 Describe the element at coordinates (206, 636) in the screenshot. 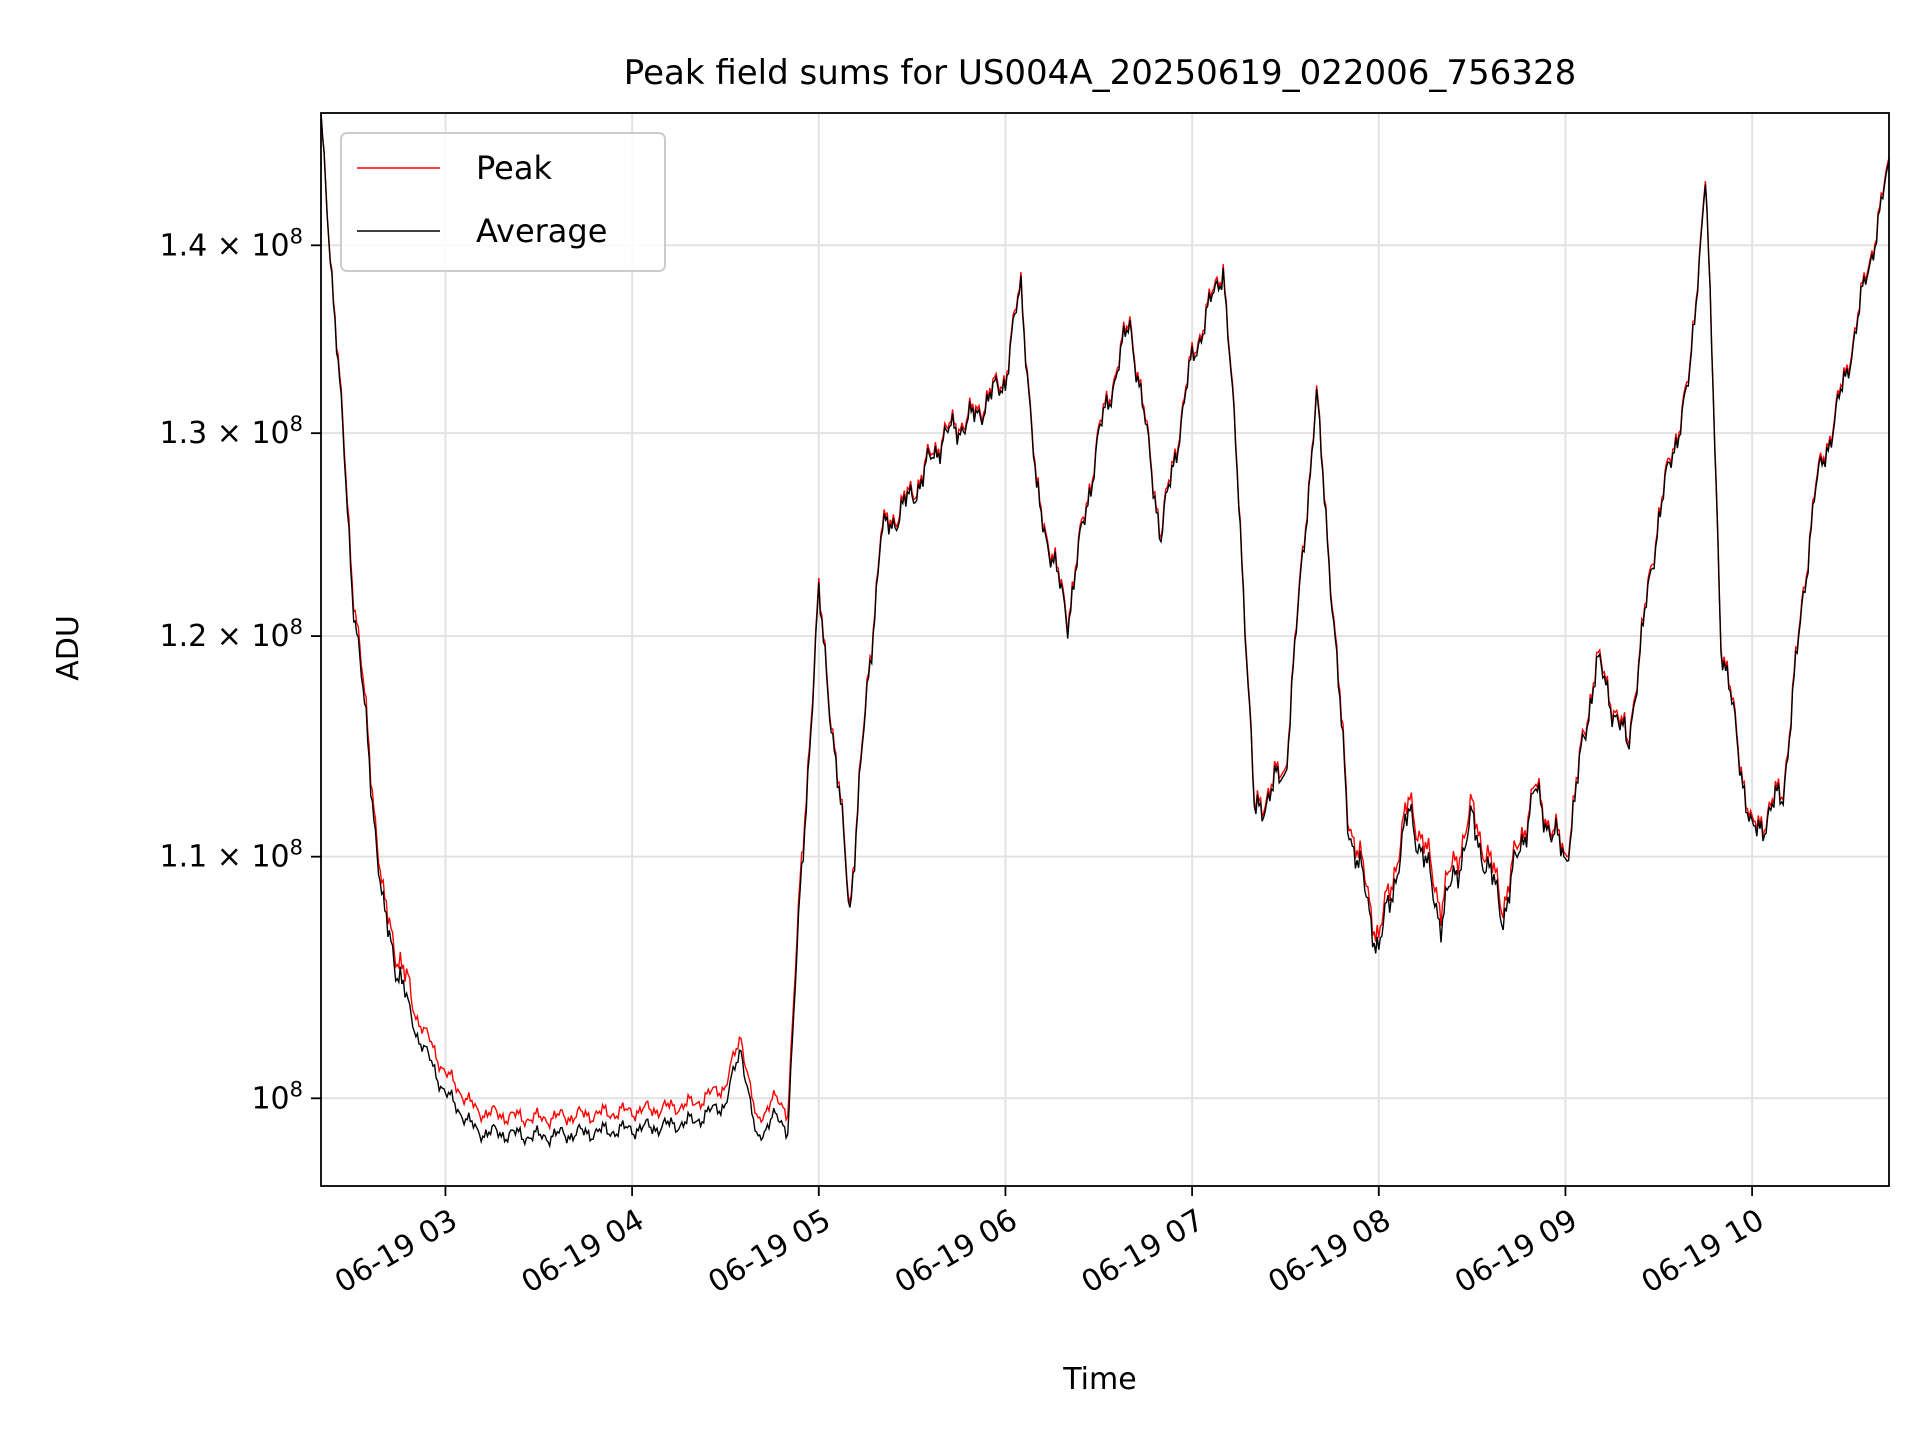

I see `y-tick-mantissa: 1.2 ×` at that location.